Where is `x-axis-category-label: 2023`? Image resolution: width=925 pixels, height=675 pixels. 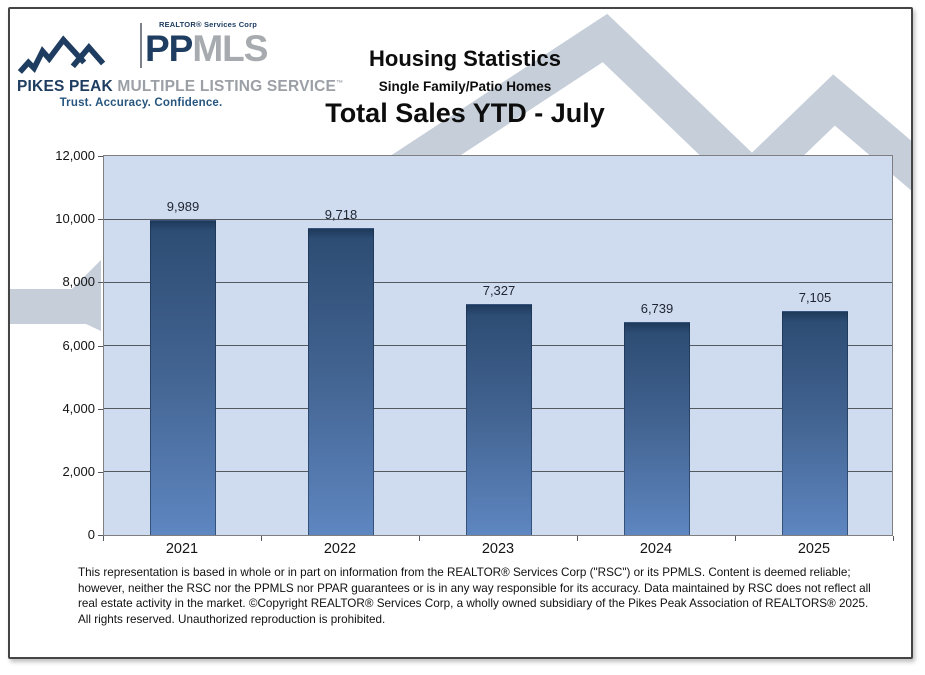 x-axis-category-label: 2023 is located at coordinates (498, 549).